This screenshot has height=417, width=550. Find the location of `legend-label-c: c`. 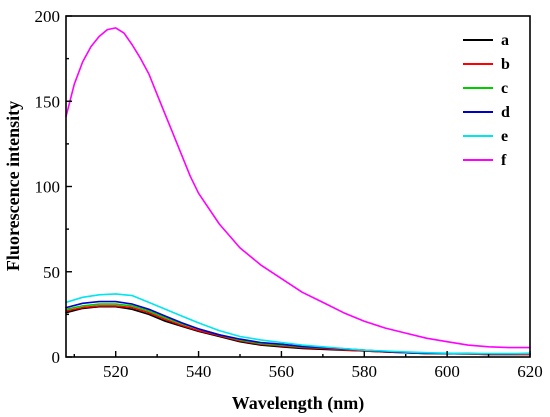

legend-label-c: c is located at coordinates (504, 88).